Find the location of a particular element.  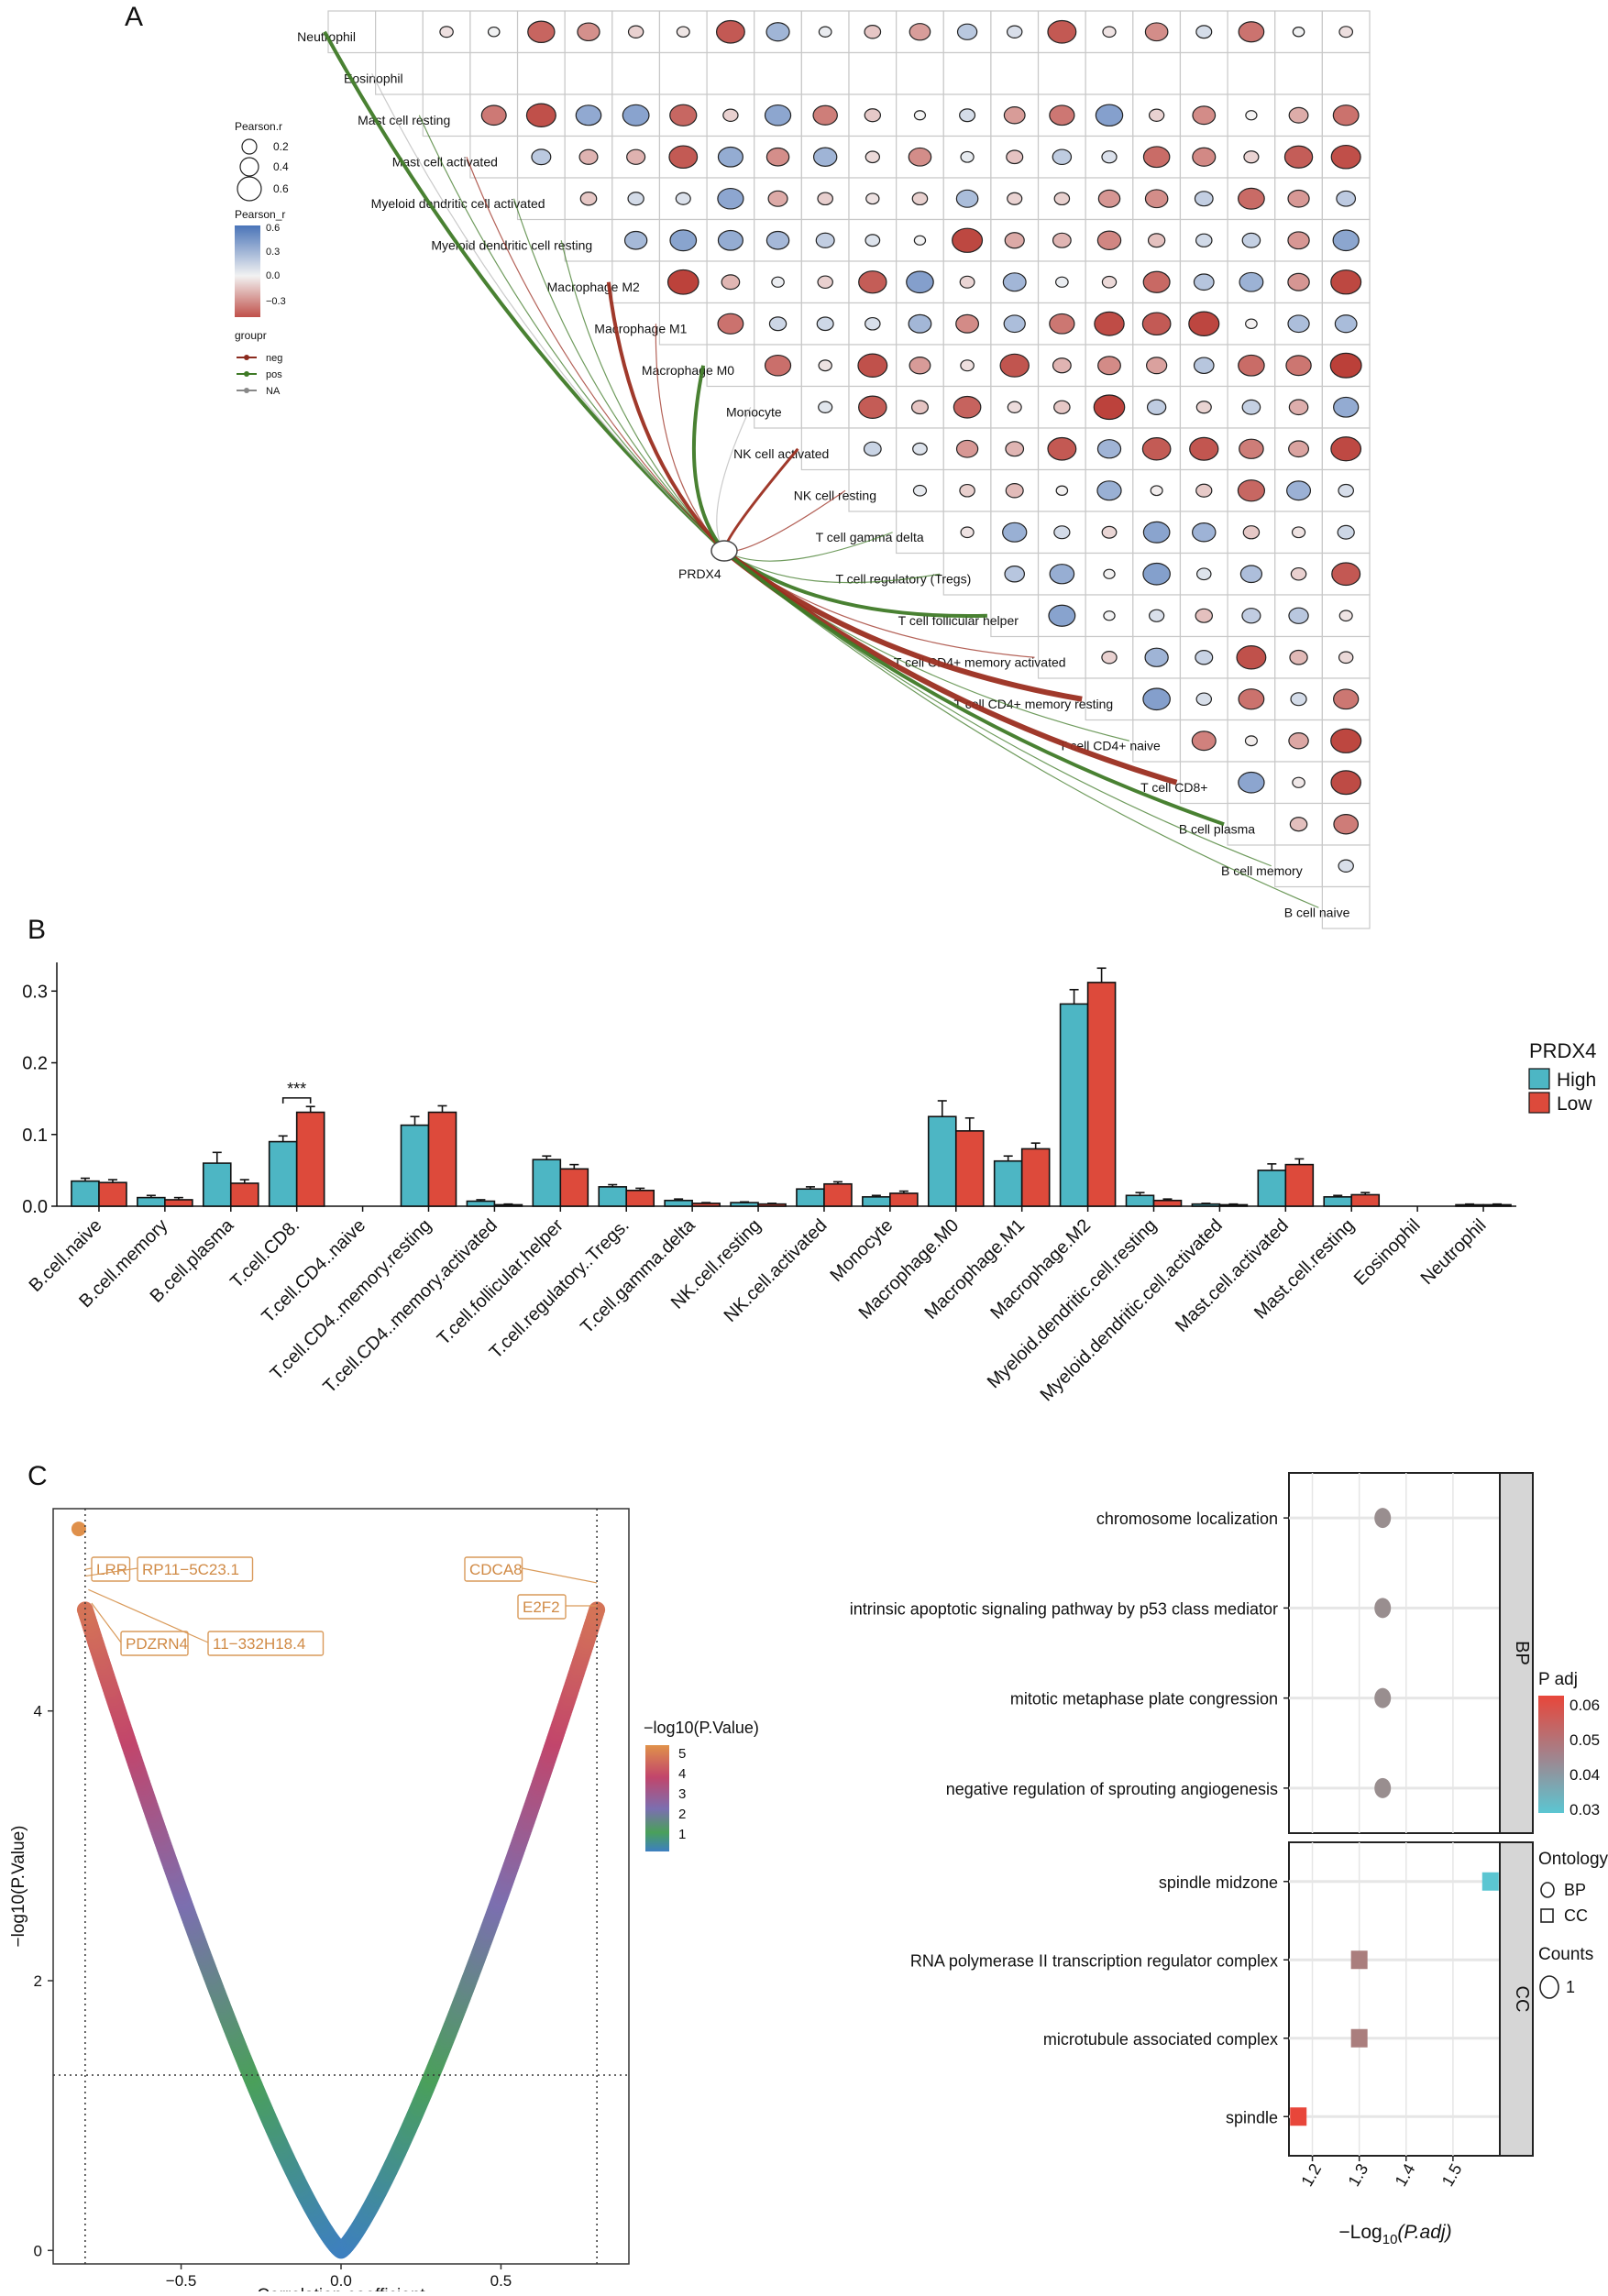

x-tick-label: 1.5 is located at coordinates (1452, 2175).